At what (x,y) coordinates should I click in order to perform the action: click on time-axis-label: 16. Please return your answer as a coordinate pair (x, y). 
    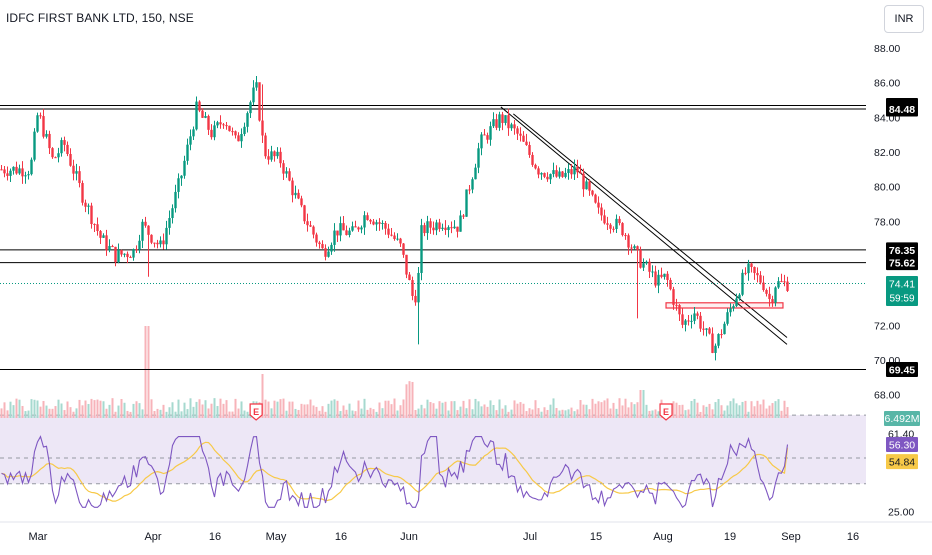
    Looking at the image, I should click on (853, 537).